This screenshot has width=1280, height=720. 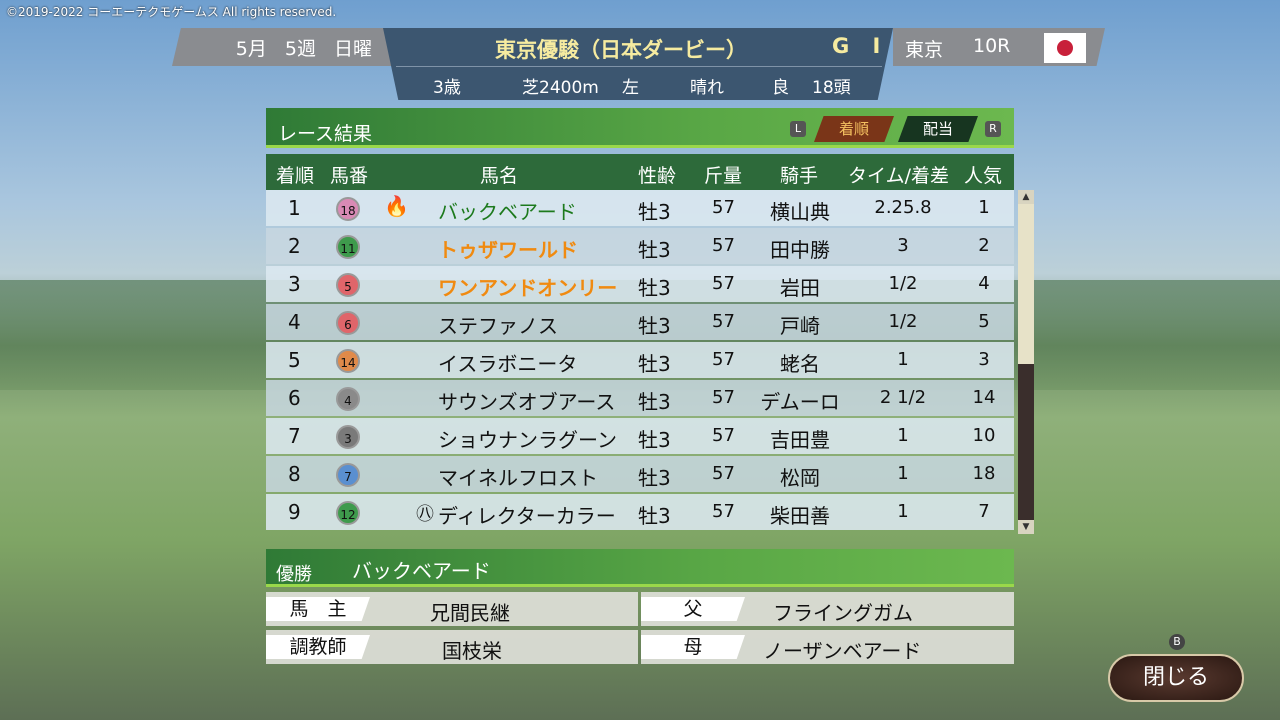 What do you see at coordinates (984, 321) in the screenshot?
I see `popularity-value: 5` at bounding box center [984, 321].